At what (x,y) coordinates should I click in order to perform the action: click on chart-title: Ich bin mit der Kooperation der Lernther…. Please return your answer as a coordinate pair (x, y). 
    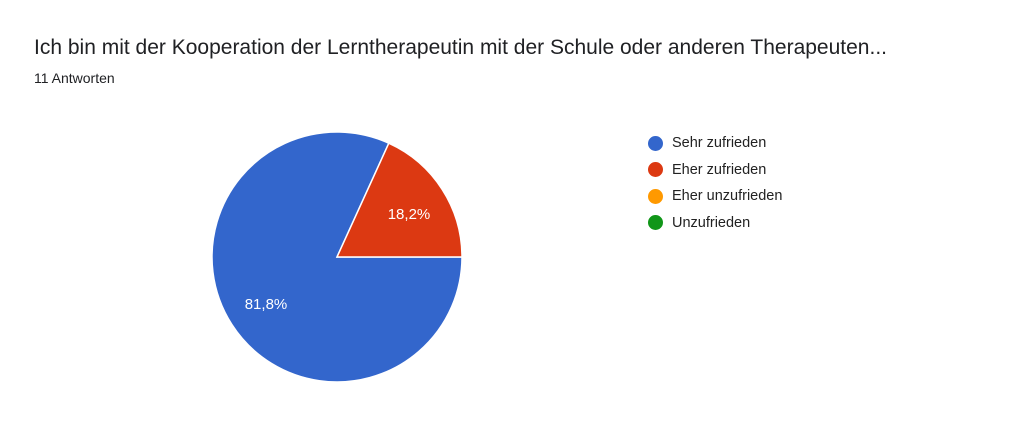
    Looking at the image, I should click on (460, 47).